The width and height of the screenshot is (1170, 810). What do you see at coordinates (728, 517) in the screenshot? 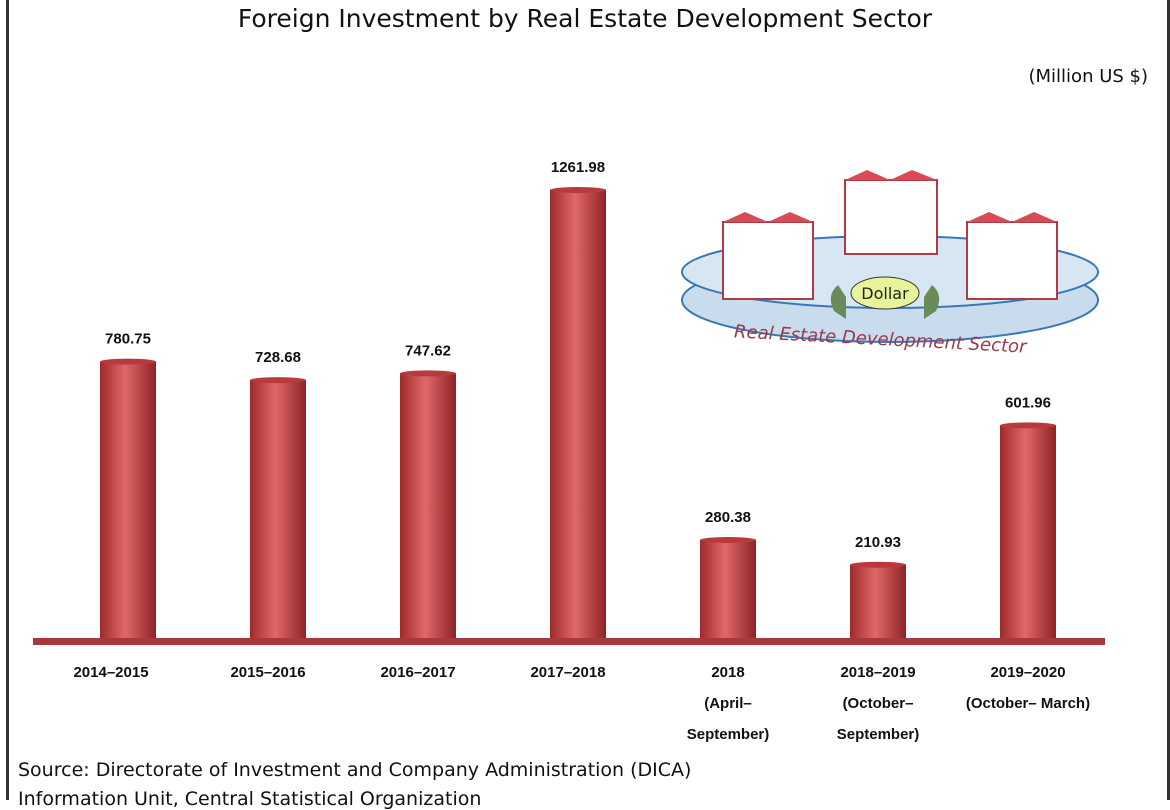
I see `data-label: 280.38` at bounding box center [728, 517].